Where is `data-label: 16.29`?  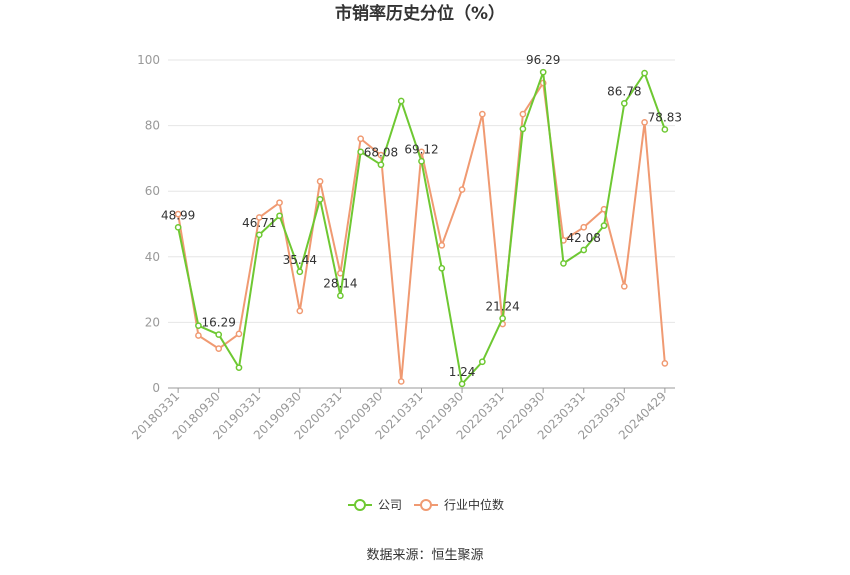
data-label: 16.29 is located at coordinates (219, 323).